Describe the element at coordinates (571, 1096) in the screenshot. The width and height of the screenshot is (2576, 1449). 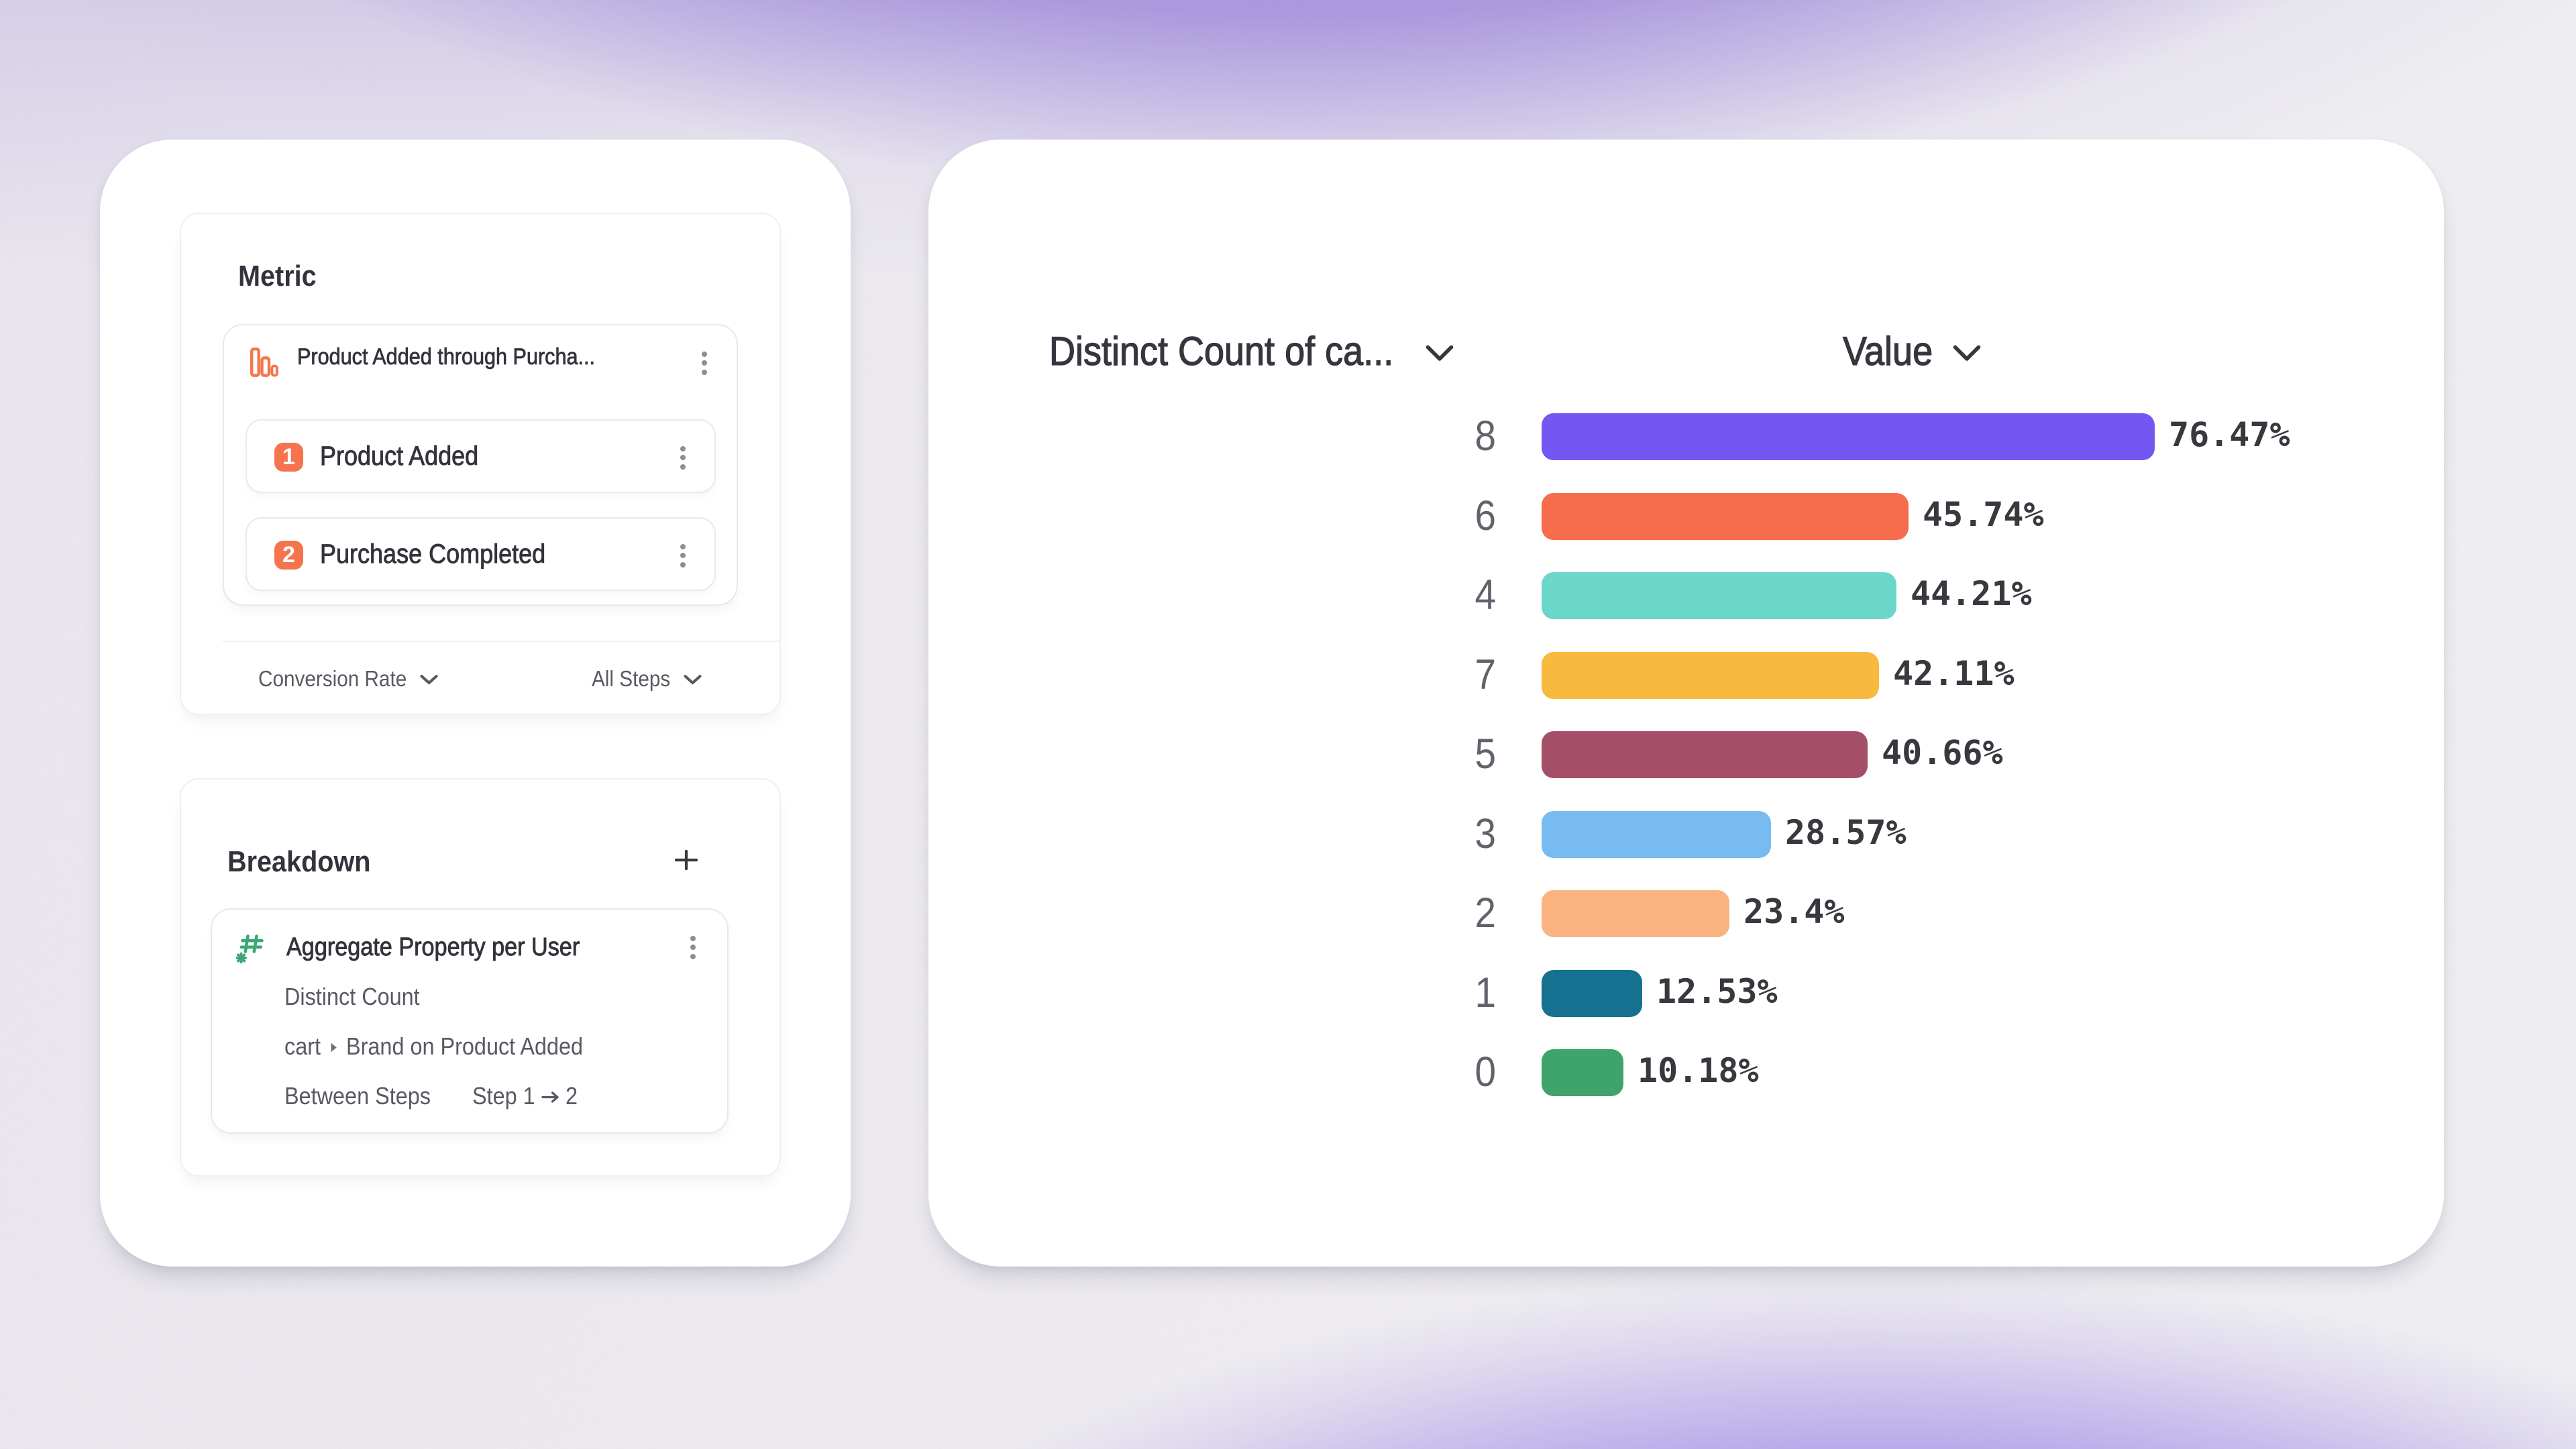
I see `step-range-to: 2` at that location.